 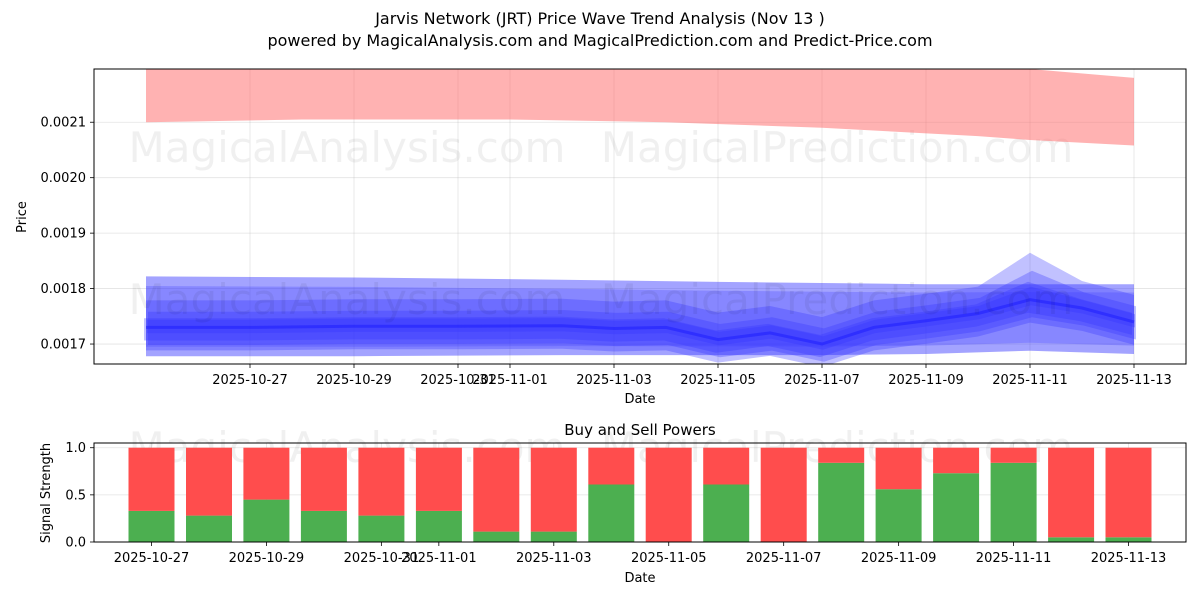 I want to click on buy-sell-y-axis-label: Signal Strength, so click(x=46, y=493).